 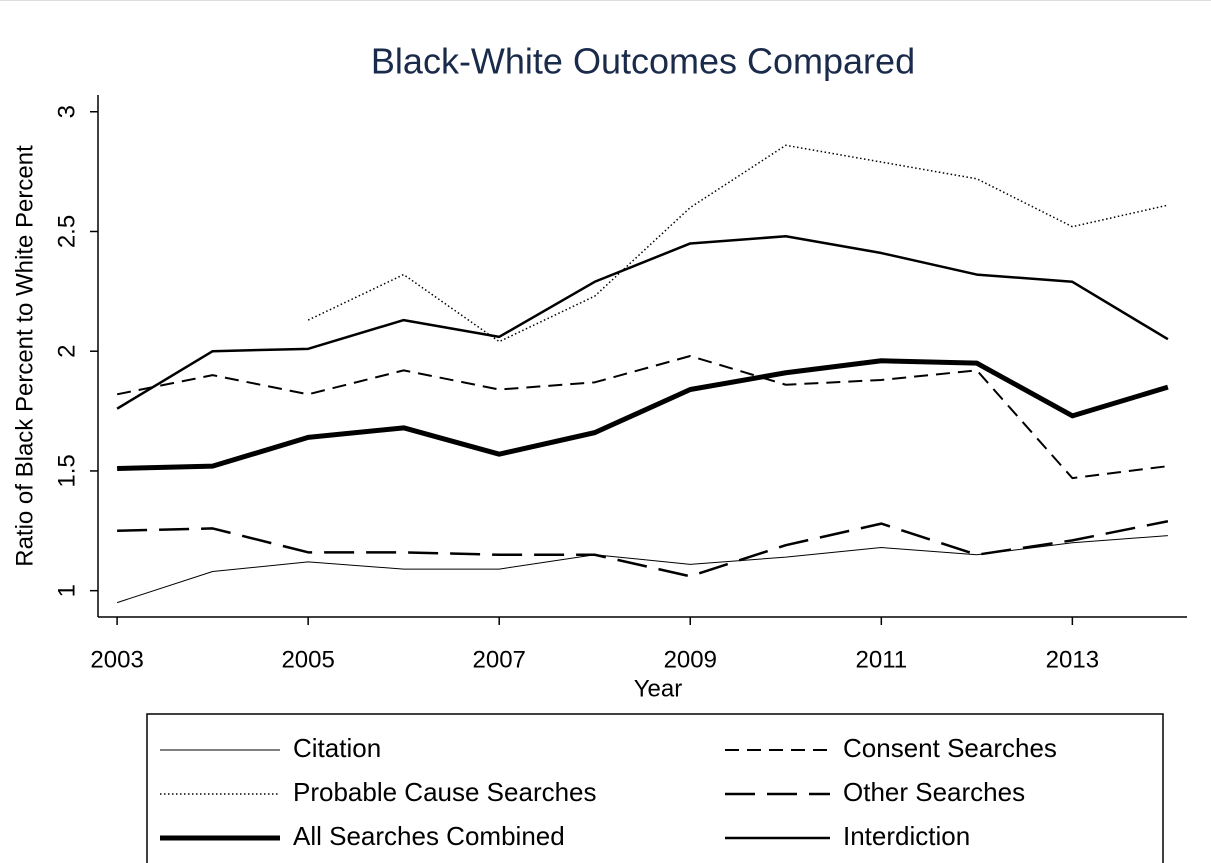 I want to click on x-tick-label: 2013, so click(x=1072, y=659).